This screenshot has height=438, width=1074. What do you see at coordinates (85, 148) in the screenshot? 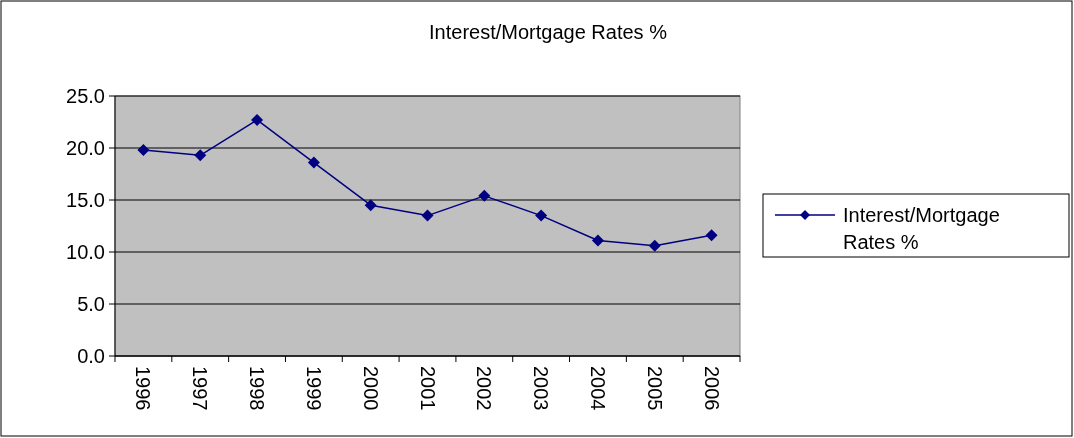
I see `y-tick-label: 20.0` at bounding box center [85, 148].